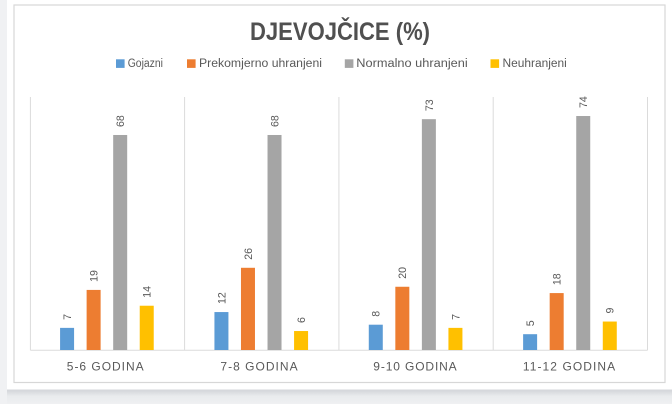 This screenshot has height=409, width=672. Describe the element at coordinates (535, 64) in the screenshot. I see `svg-text: Neuhranjeni` at that location.